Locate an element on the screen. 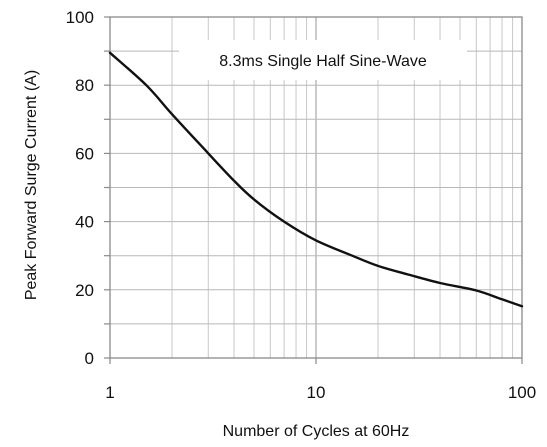  y-tick-label: 20 is located at coordinates (84, 290).